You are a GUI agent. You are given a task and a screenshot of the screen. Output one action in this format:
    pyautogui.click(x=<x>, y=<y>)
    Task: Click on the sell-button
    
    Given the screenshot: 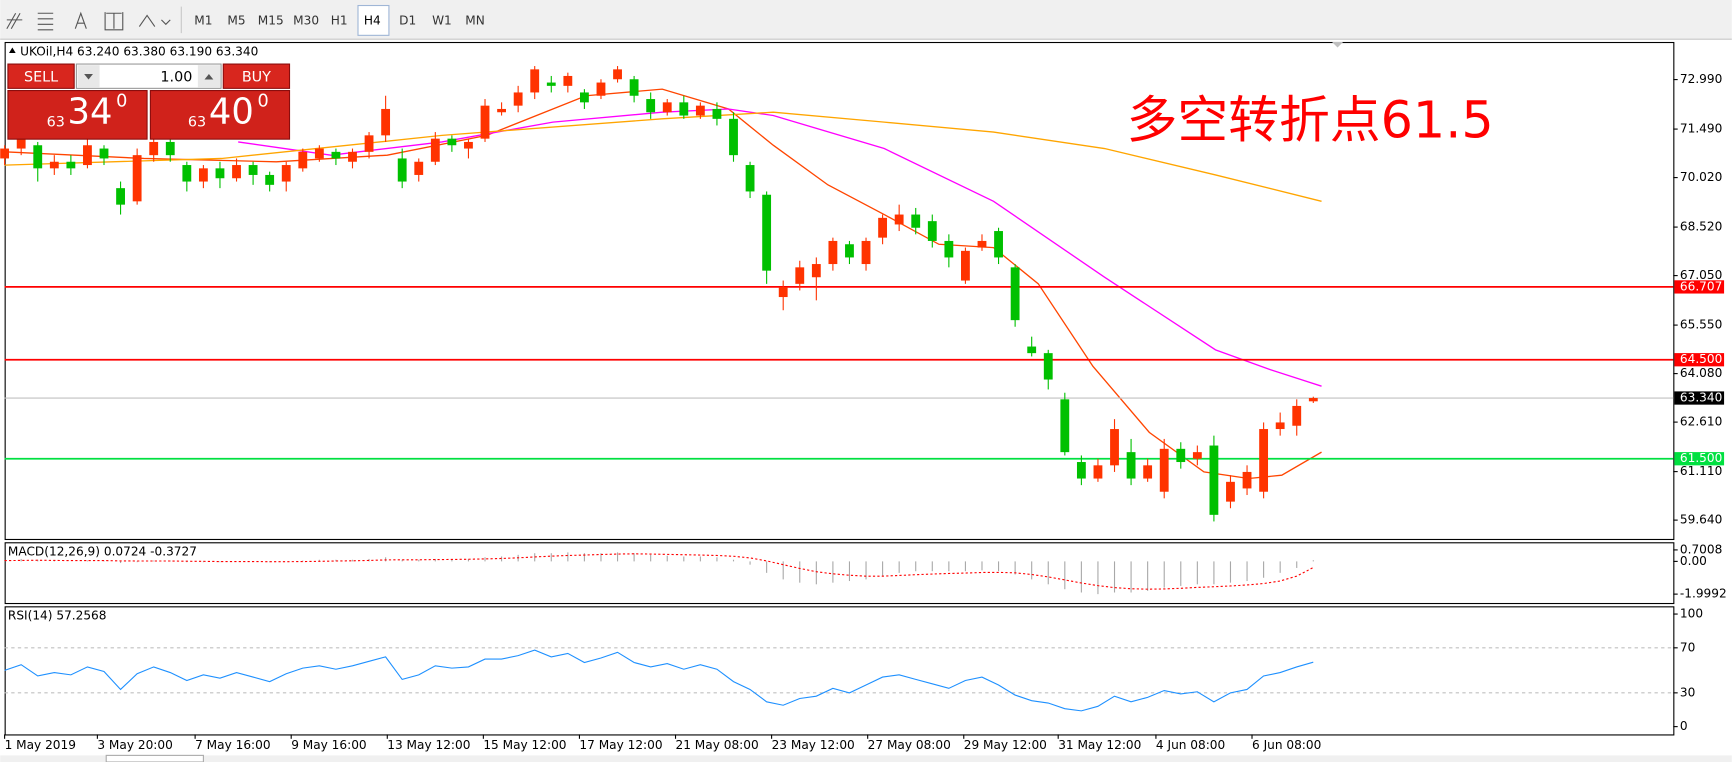 What is the action you would take?
    pyautogui.click(x=41, y=76)
    